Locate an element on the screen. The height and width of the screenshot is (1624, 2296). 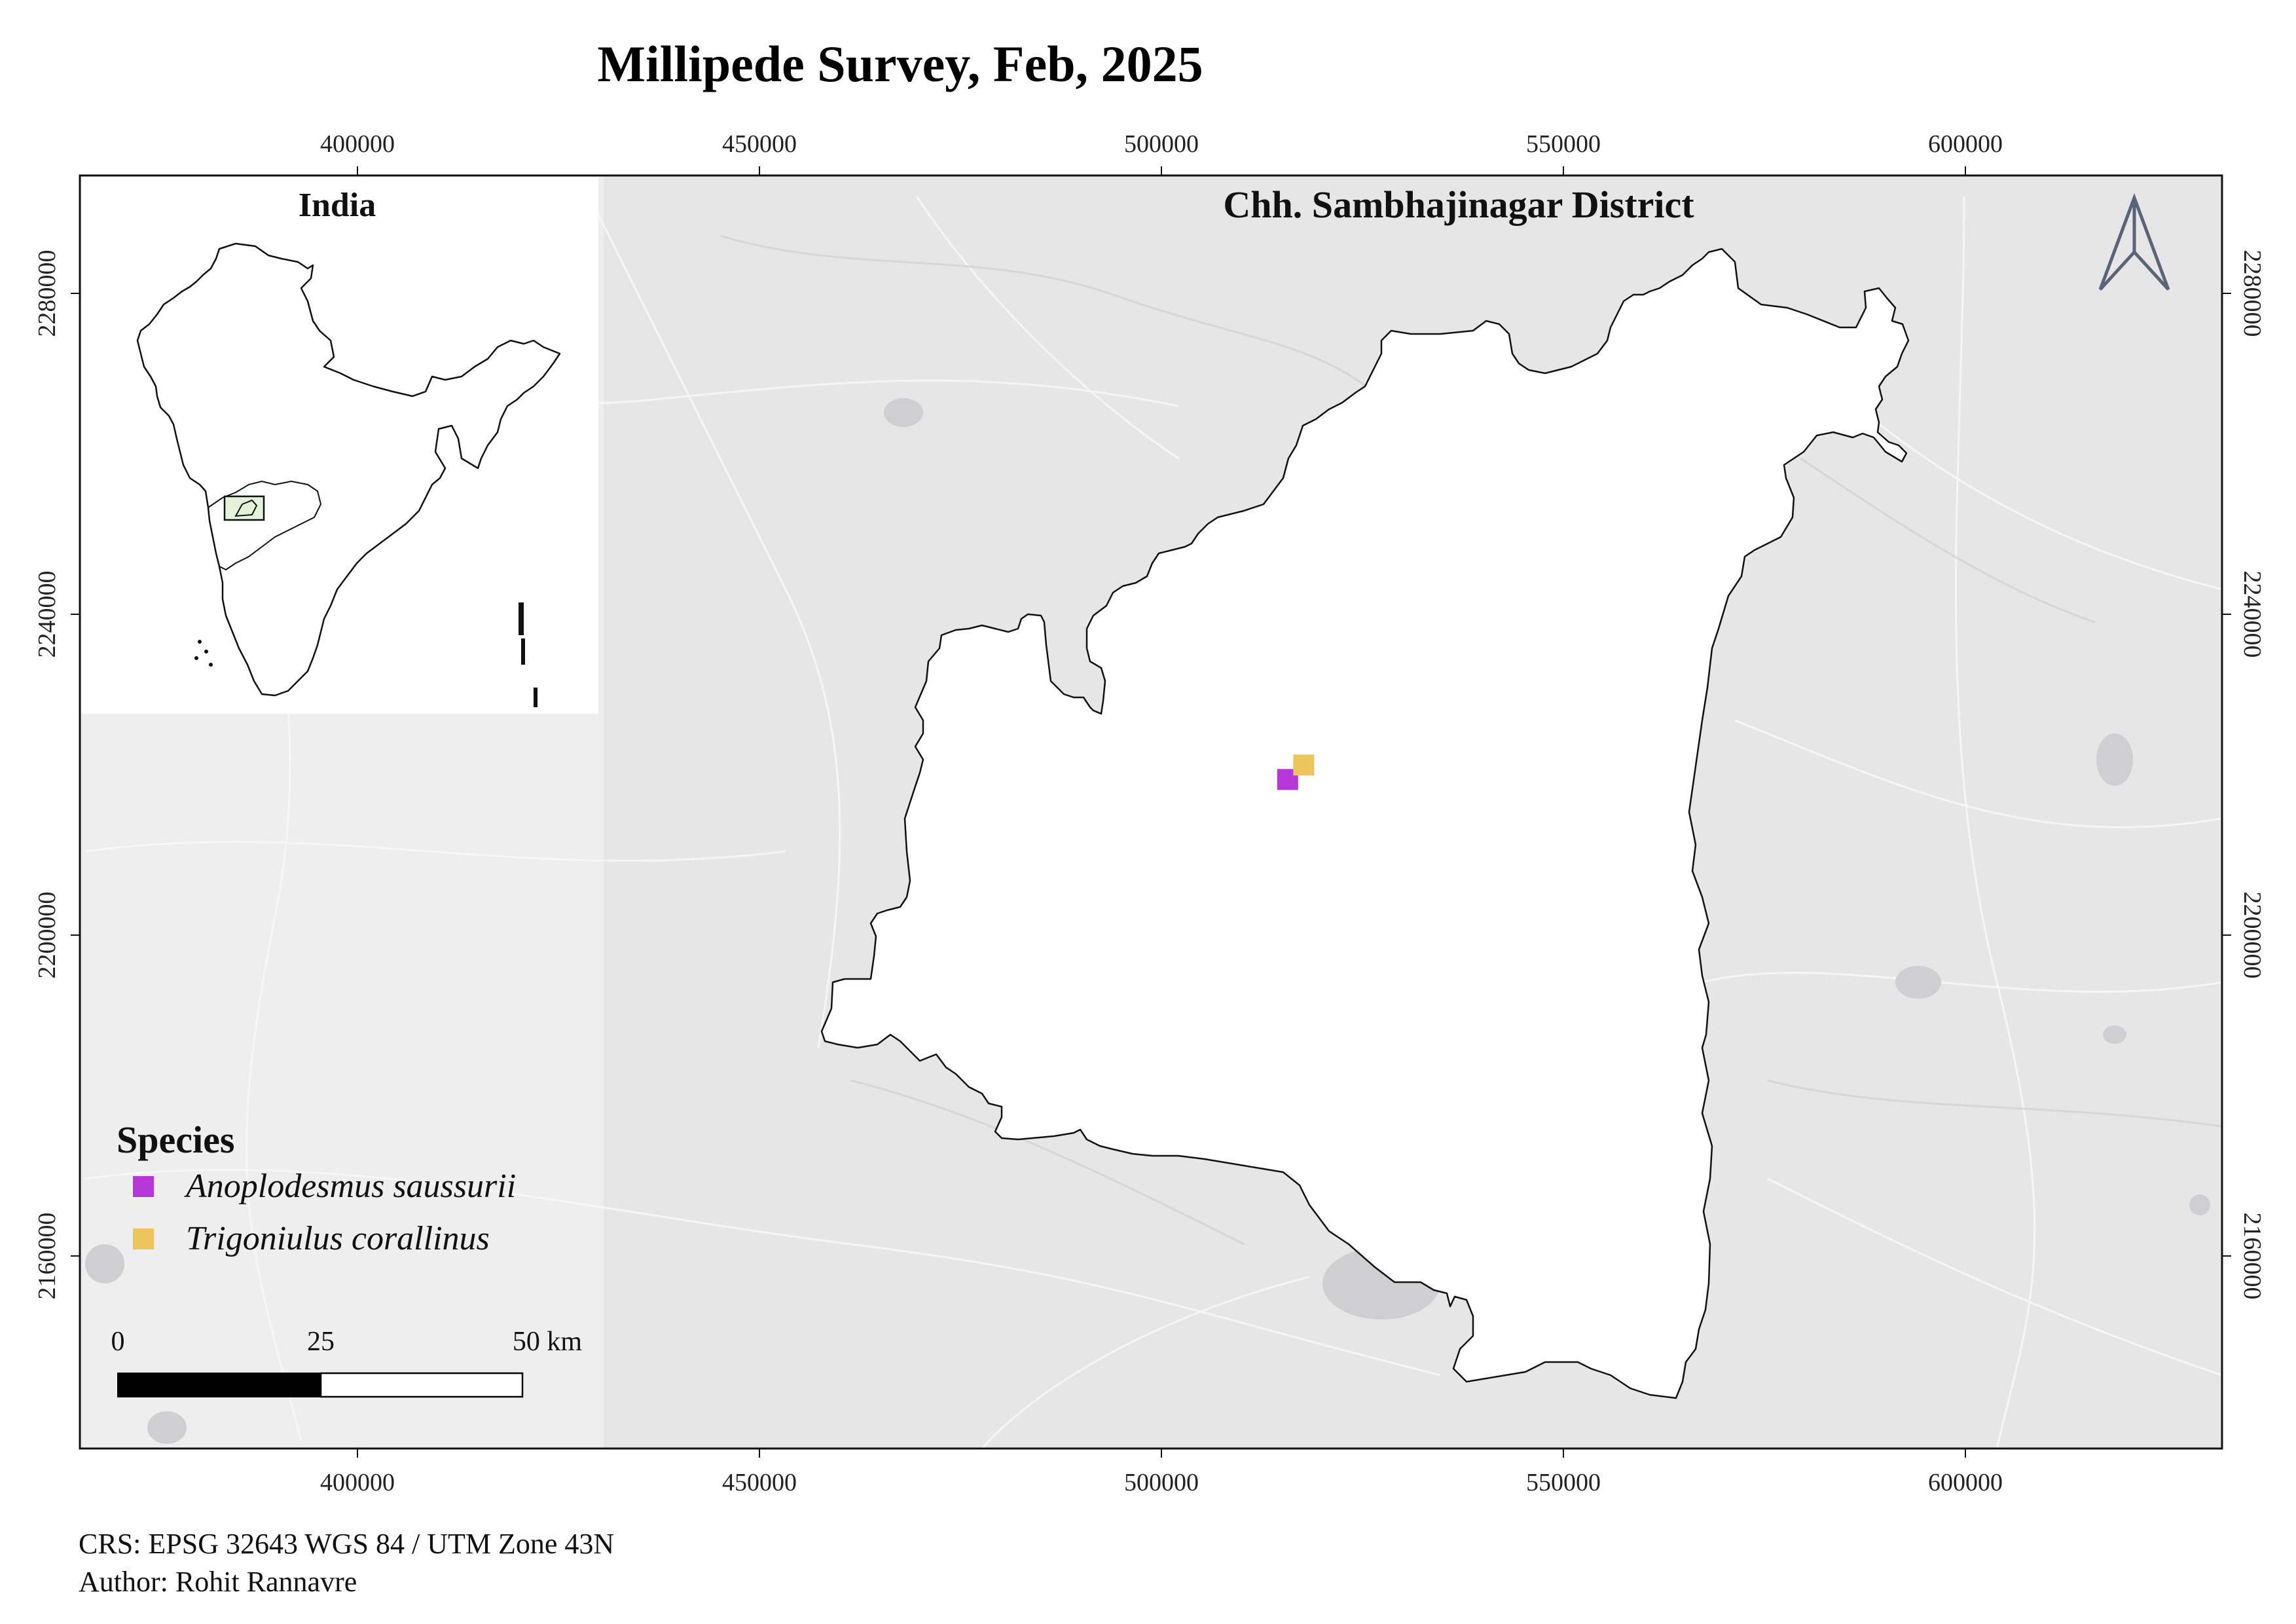
x-tick-label-top: 550000 is located at coordinates (1563, 144).